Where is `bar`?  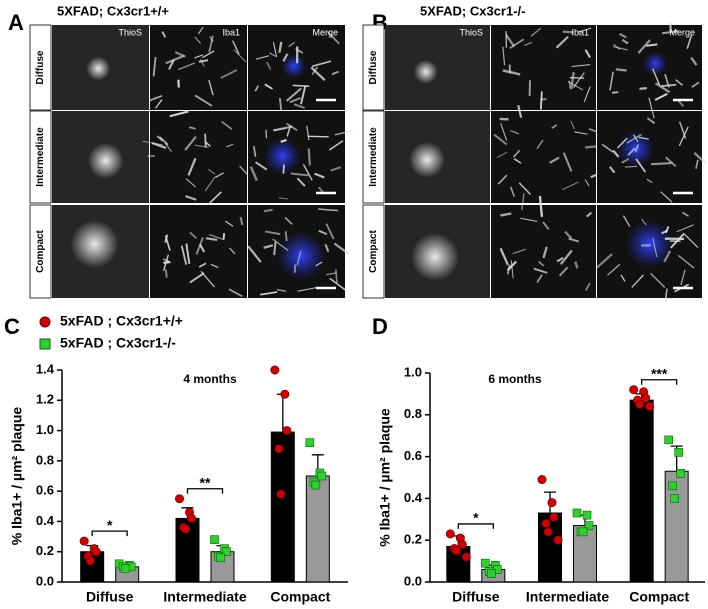 bar is located at coordinates (282, 507).